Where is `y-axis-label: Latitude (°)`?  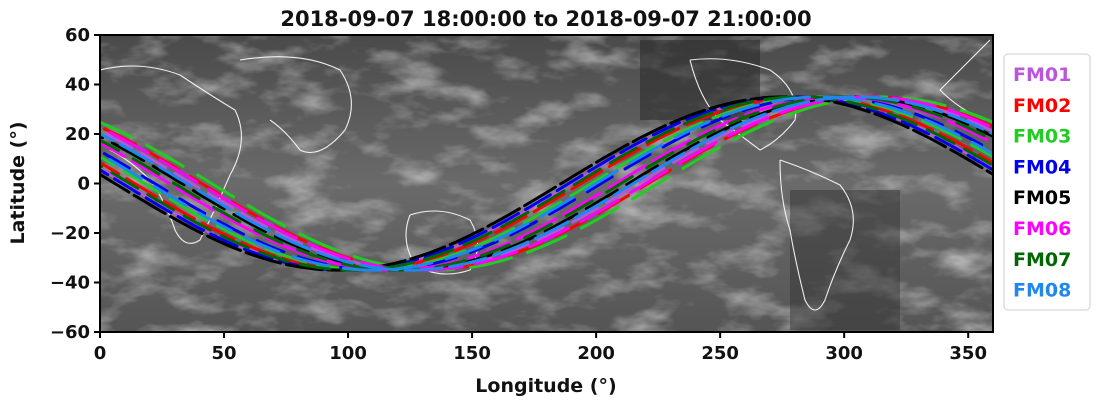
y-axis-label: Latitude (°) is located at coordinates (18, 182).